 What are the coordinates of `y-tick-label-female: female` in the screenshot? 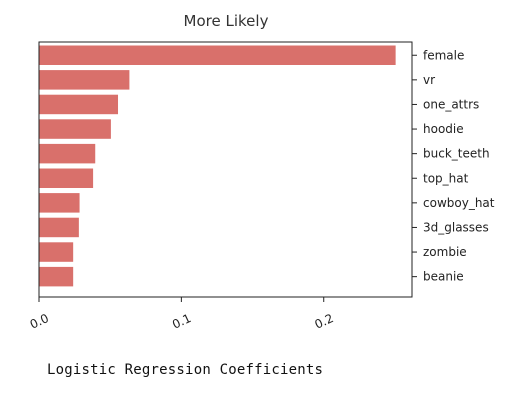 It's located at (443, 55).